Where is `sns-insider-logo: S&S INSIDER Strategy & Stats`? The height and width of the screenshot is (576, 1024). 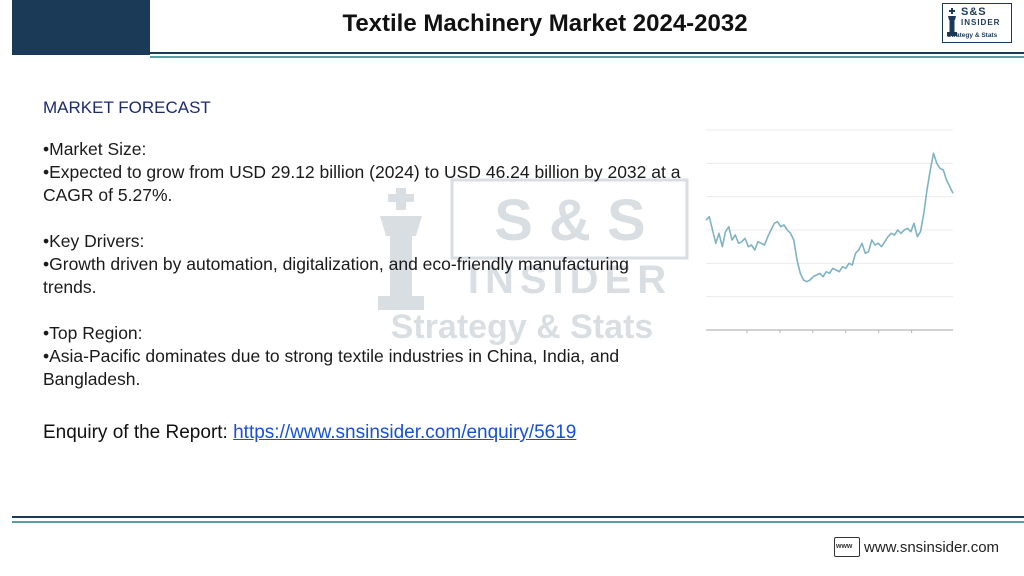
sns-insider-logo: S&S INSIDER Strategy & Stats is located at coordinates (977, 23).